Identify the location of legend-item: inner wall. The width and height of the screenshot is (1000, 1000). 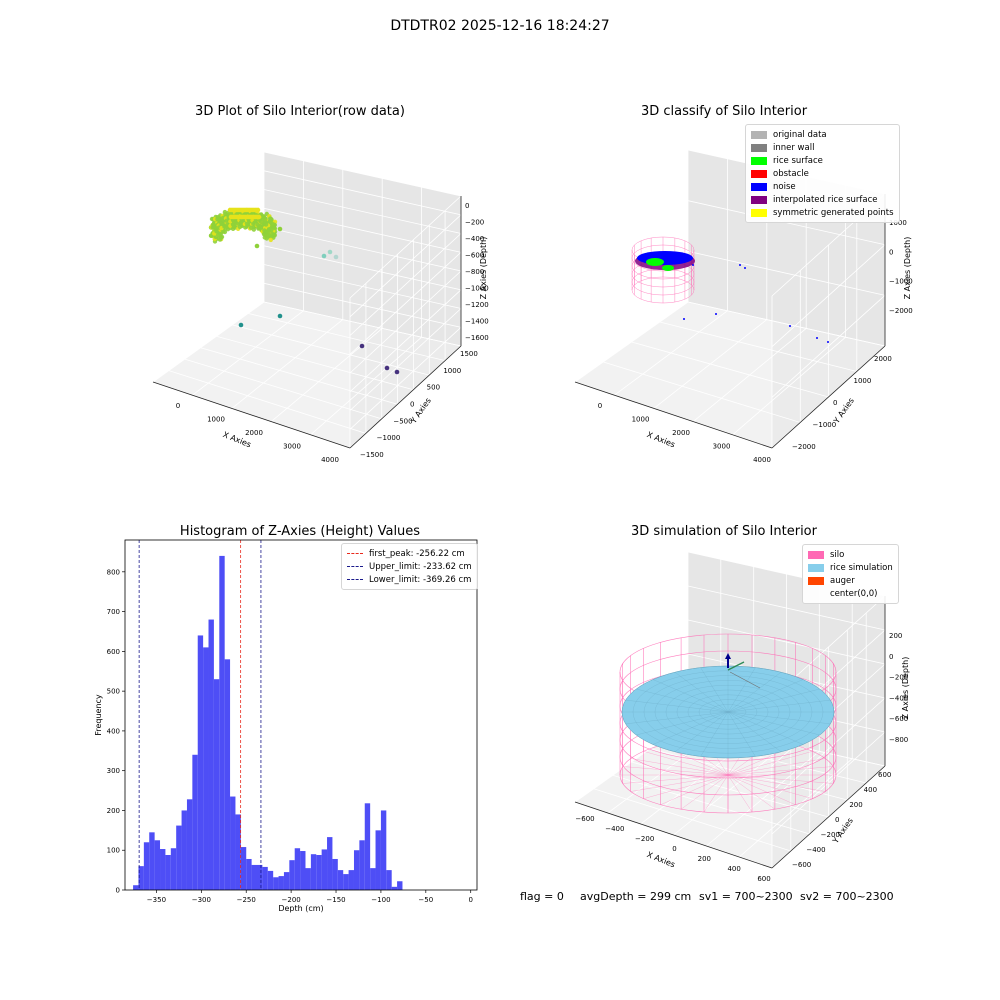
(822, 147).